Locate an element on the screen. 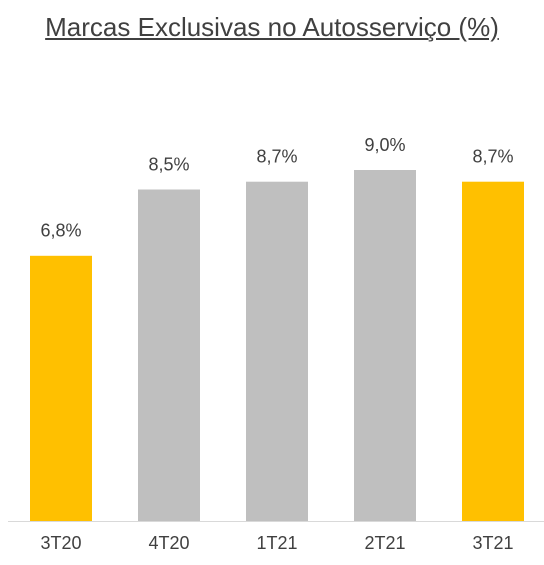 The width and height of the screenshot is (544, 565). x-tick-label: 2T21 is located at coordinates (384, 543).